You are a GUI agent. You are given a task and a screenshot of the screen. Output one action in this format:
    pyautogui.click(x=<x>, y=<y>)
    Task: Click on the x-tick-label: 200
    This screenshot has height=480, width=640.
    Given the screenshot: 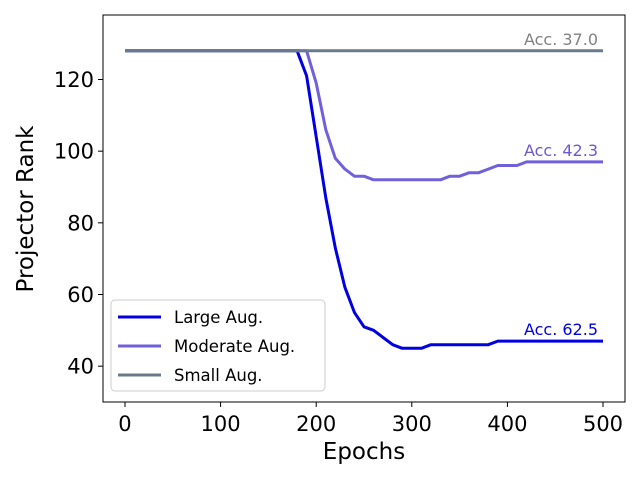 What is the action you would take?
    pyautogui.click(x=316, y=424)
    